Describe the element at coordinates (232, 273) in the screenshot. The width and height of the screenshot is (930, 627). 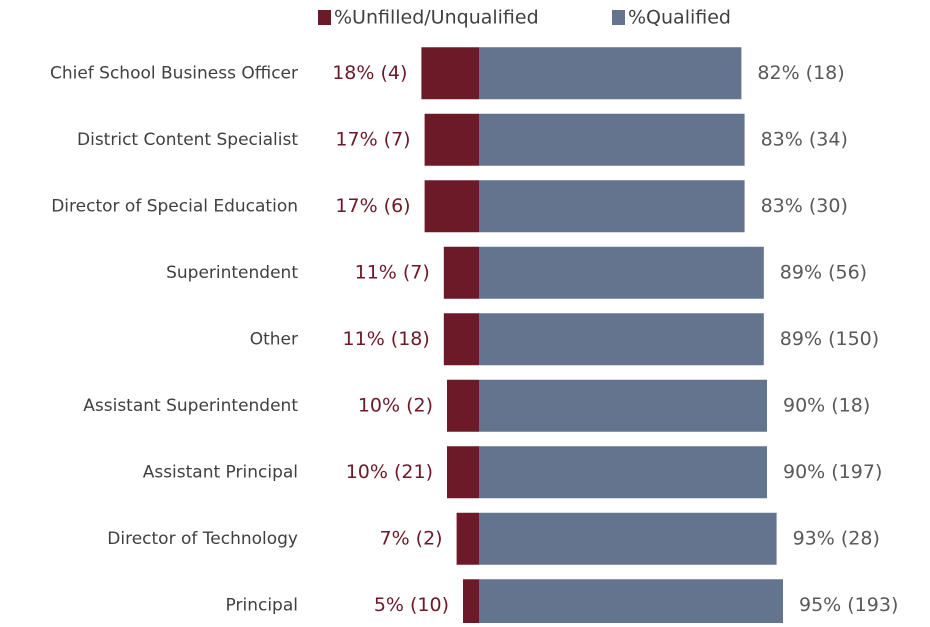
I see `category-label: Superintendent` at that location.